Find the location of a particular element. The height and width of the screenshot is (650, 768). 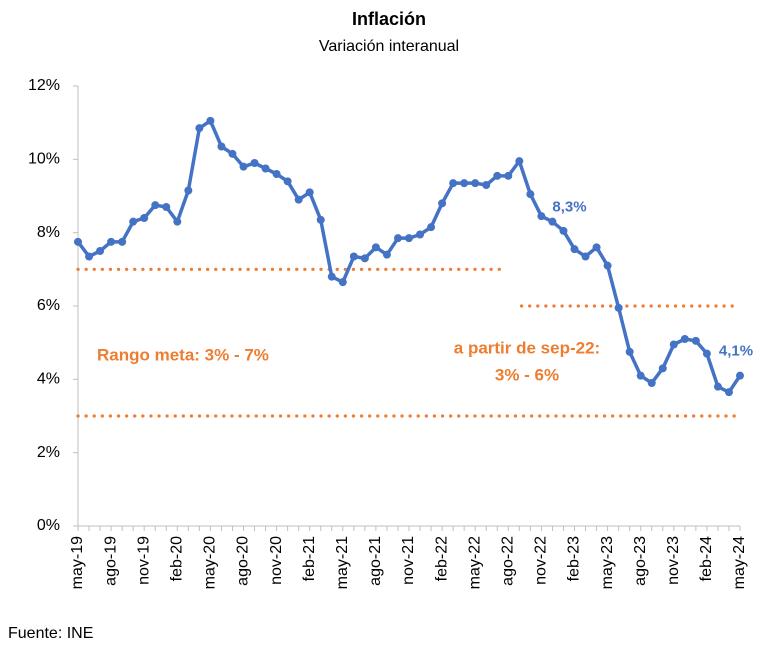

annotation: Rango meta: 3% - 7% is located at coordinates (183, 354).